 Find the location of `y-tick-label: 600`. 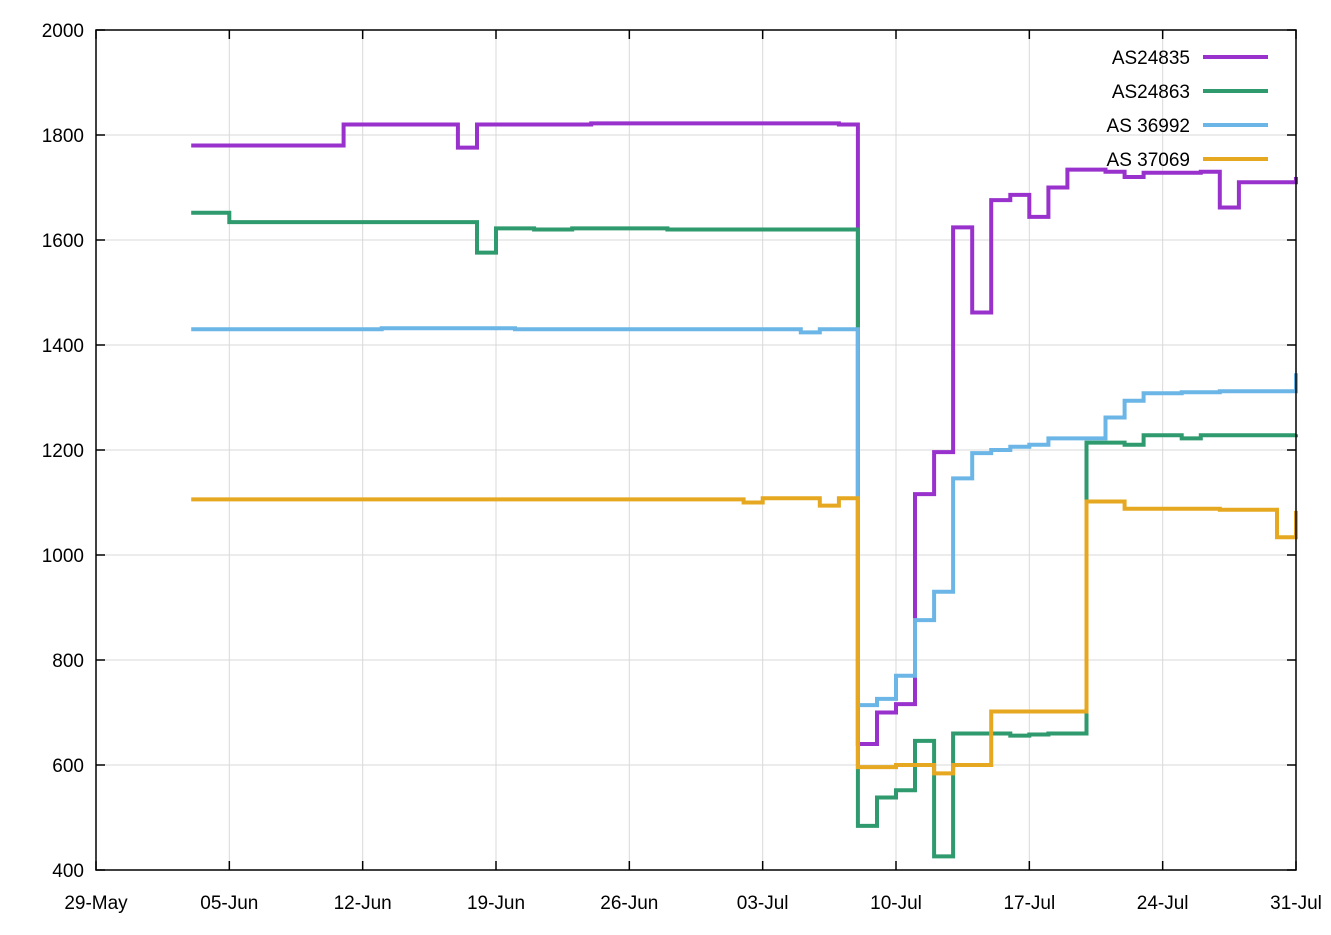

y-tick-label: 600 is located at coordinates (68, 766).